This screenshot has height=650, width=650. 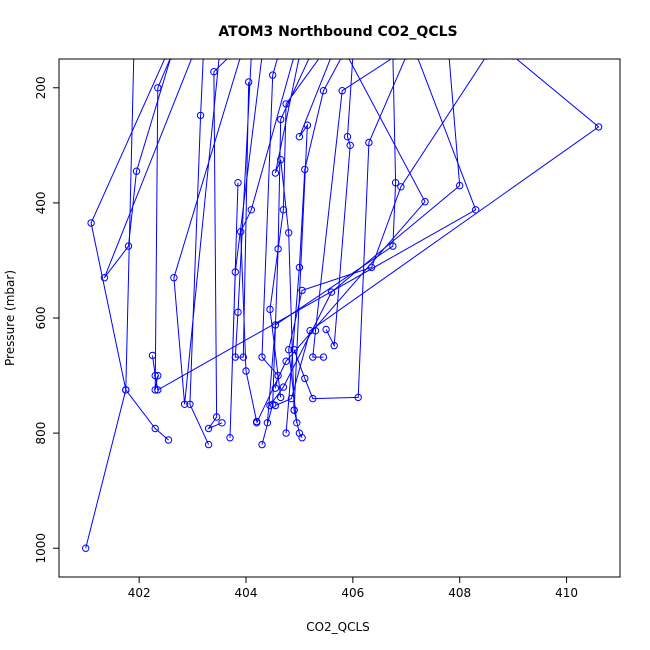 What do you see at coordinates (41, 548) in the screenshot?
I see `y-tick-label: 1000` at bounding box center [41, 548].